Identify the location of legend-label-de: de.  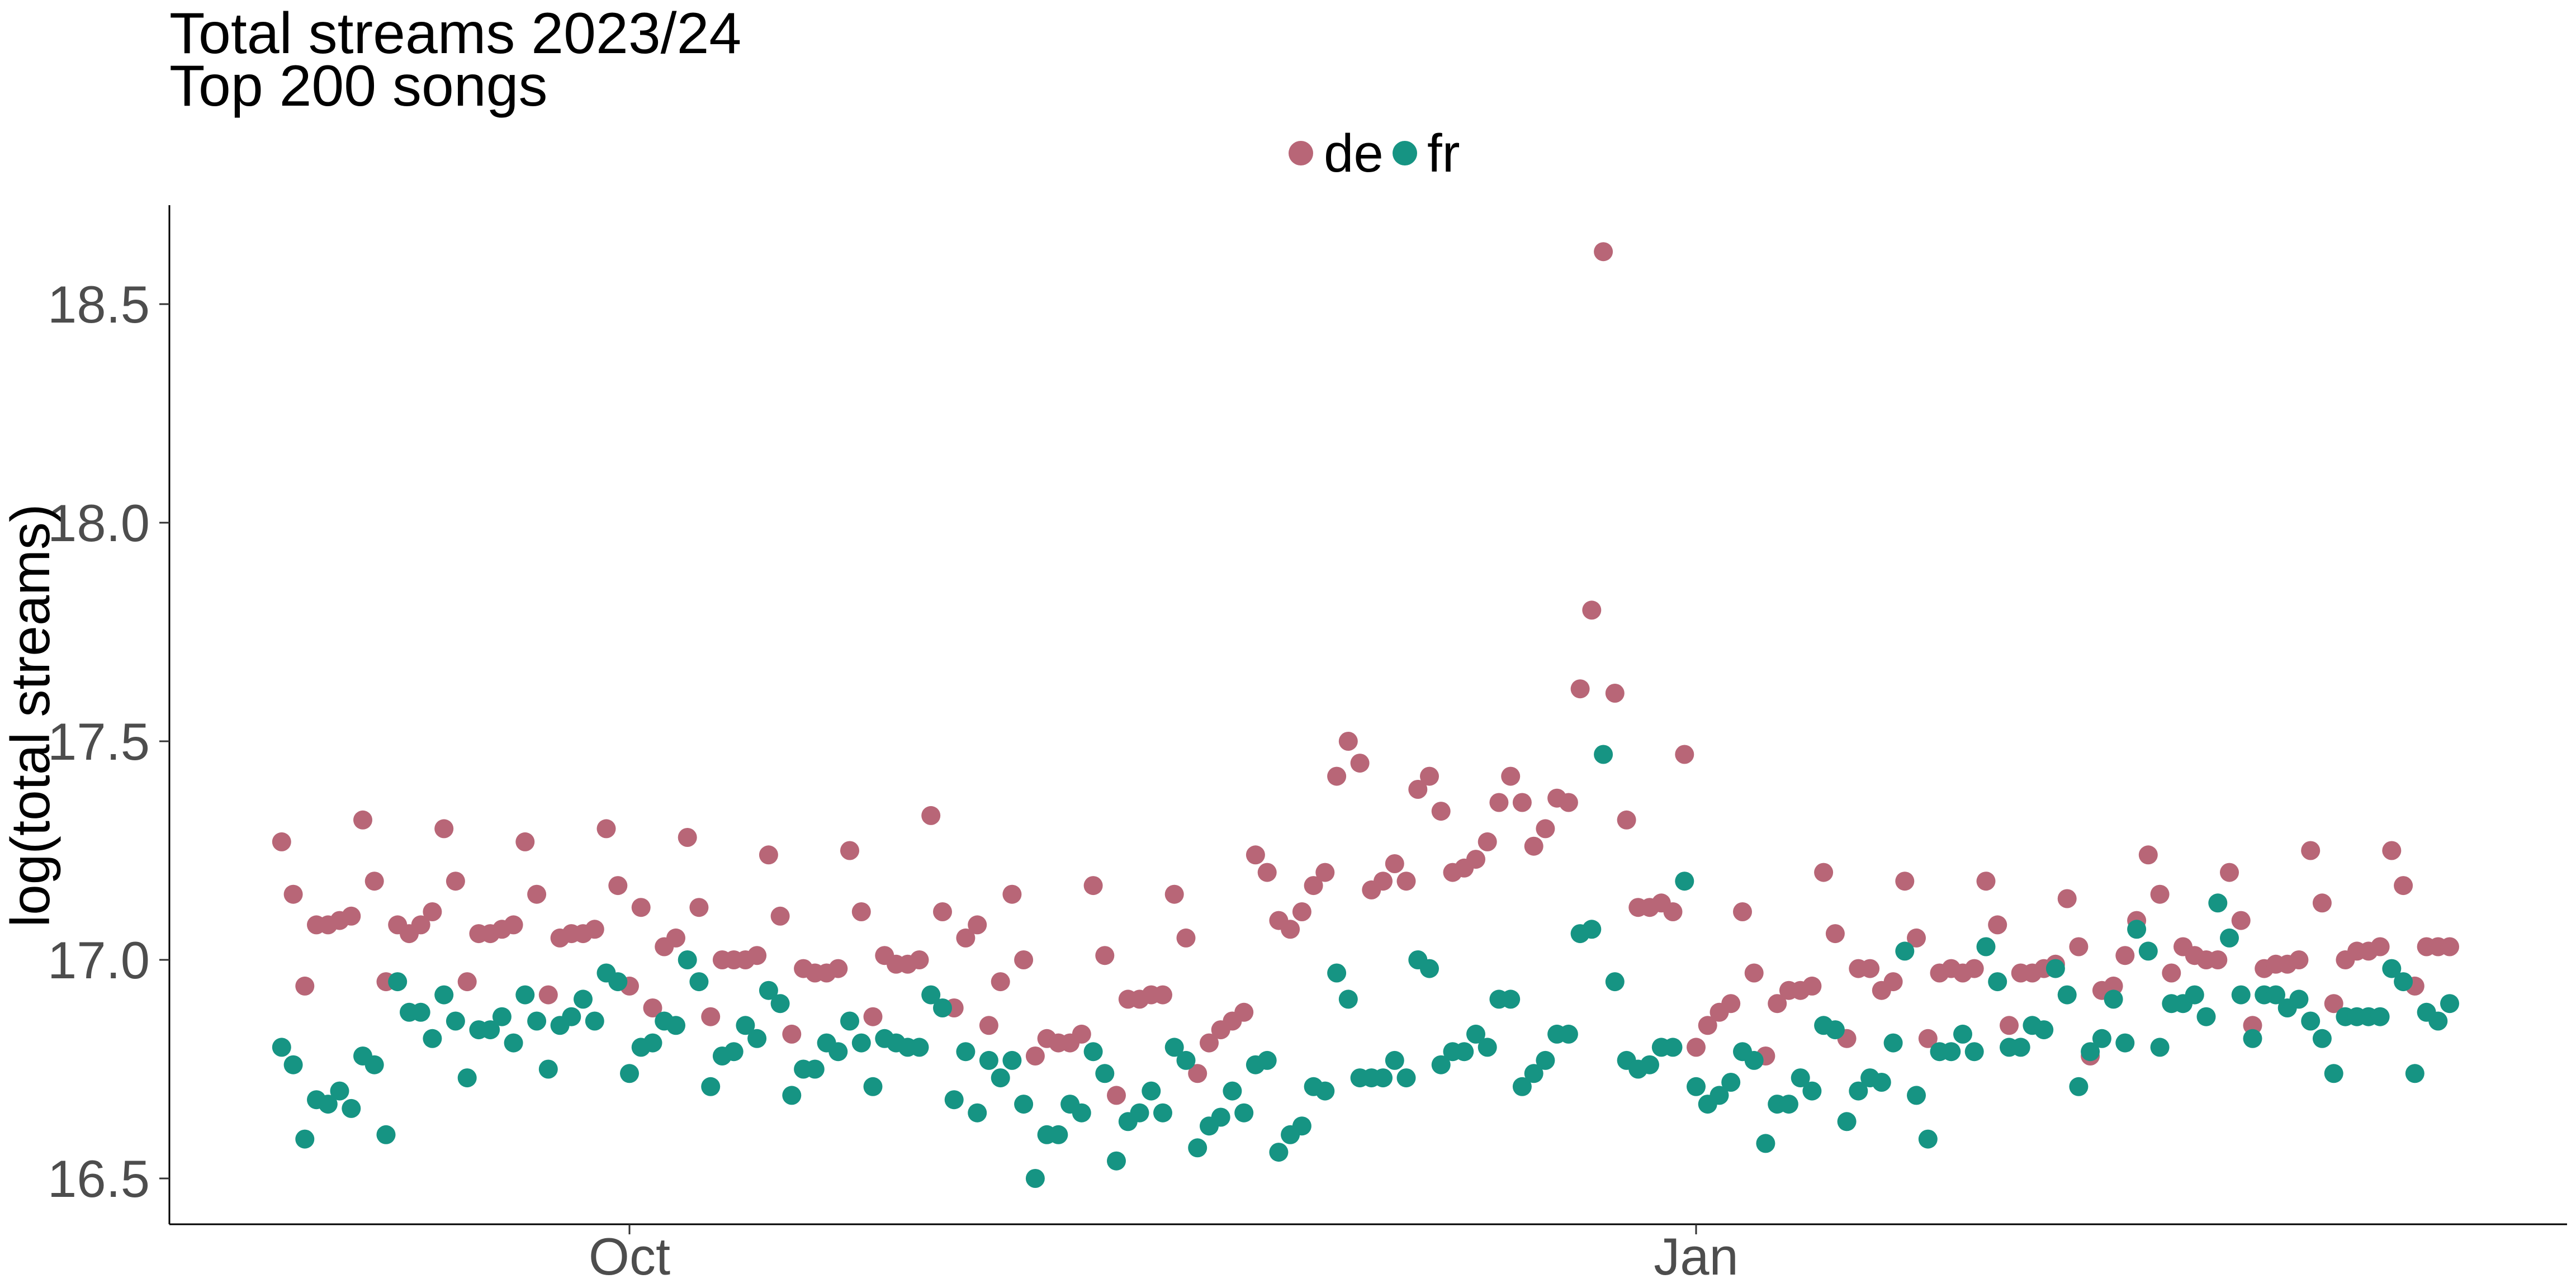
(1354, 153).